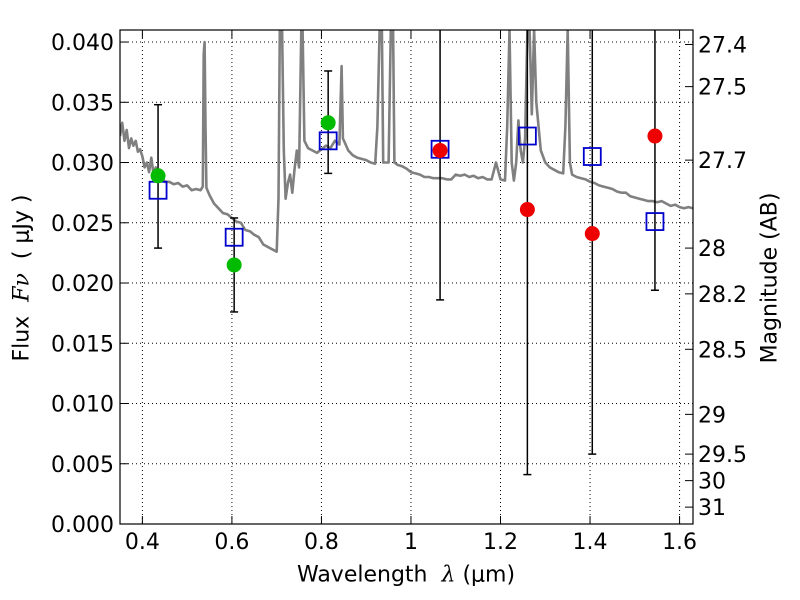 Image resolution: width=800 pixels, height=600 pixels. What do you see at coordinates (770, 278) in the screenshot?
I see `right-axis-label: Magnitude (AB)` at bounding box center [770, 278].